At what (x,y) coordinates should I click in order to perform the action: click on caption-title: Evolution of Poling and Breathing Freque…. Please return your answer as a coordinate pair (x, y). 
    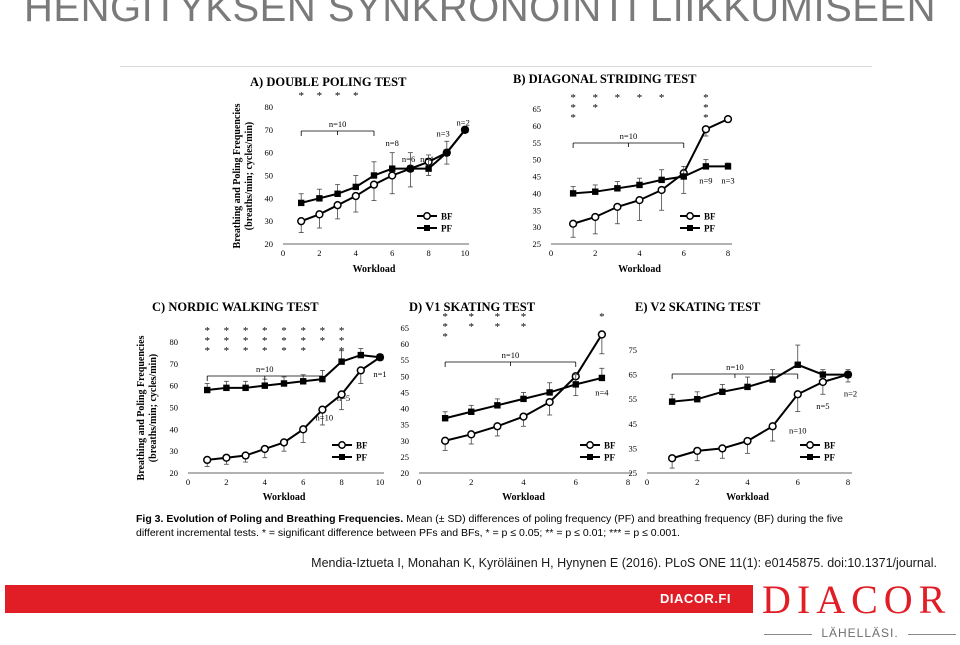
    Looking at the image, I should click on (284, 519).